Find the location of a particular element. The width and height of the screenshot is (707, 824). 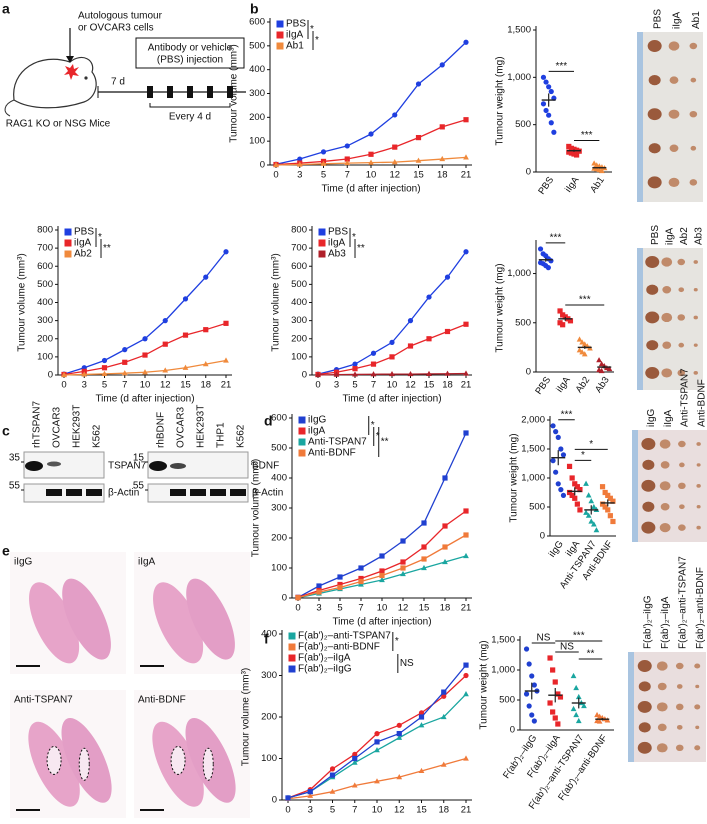

x-tick-label: 18 is located at coordinates (205, 385).